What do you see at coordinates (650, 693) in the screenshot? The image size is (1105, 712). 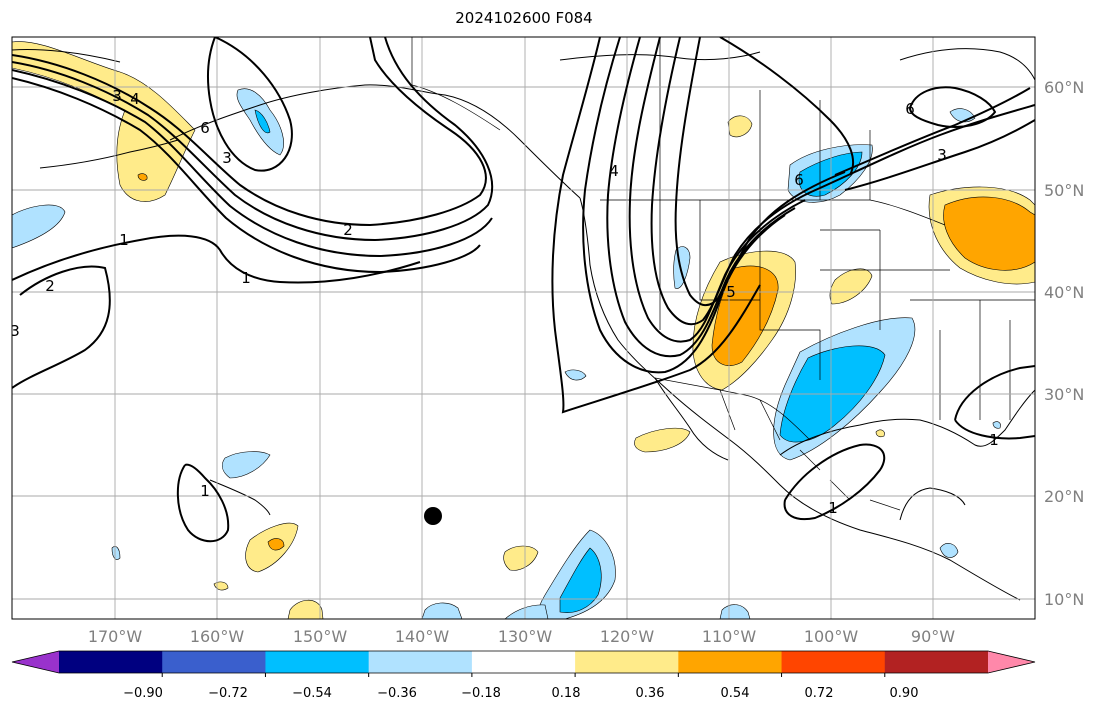 I see `colorbar-label: 0.36` at bounding box center [650, 693].